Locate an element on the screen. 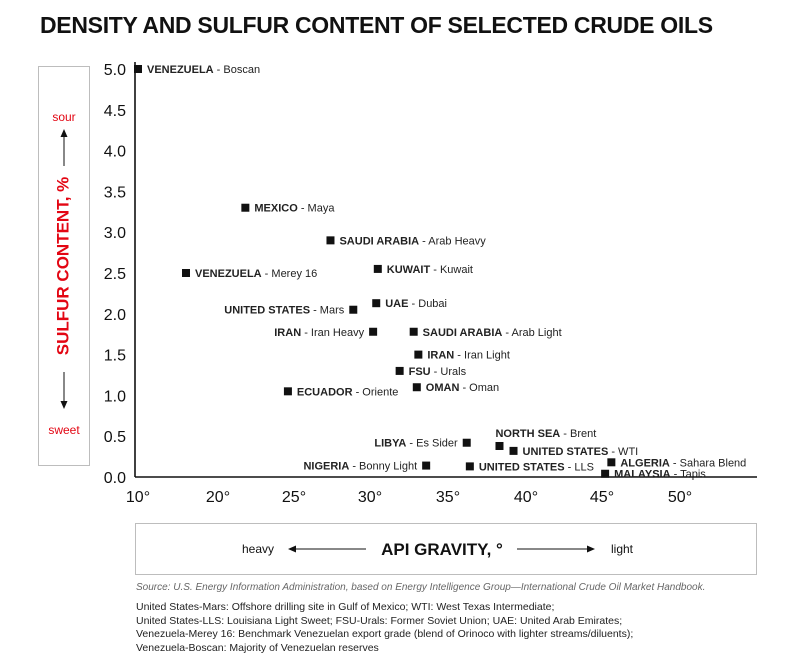 This screenshot has width=810, height=671. data-point-group: KUWAIT - Kuwait is located at coordinates (423, 270).